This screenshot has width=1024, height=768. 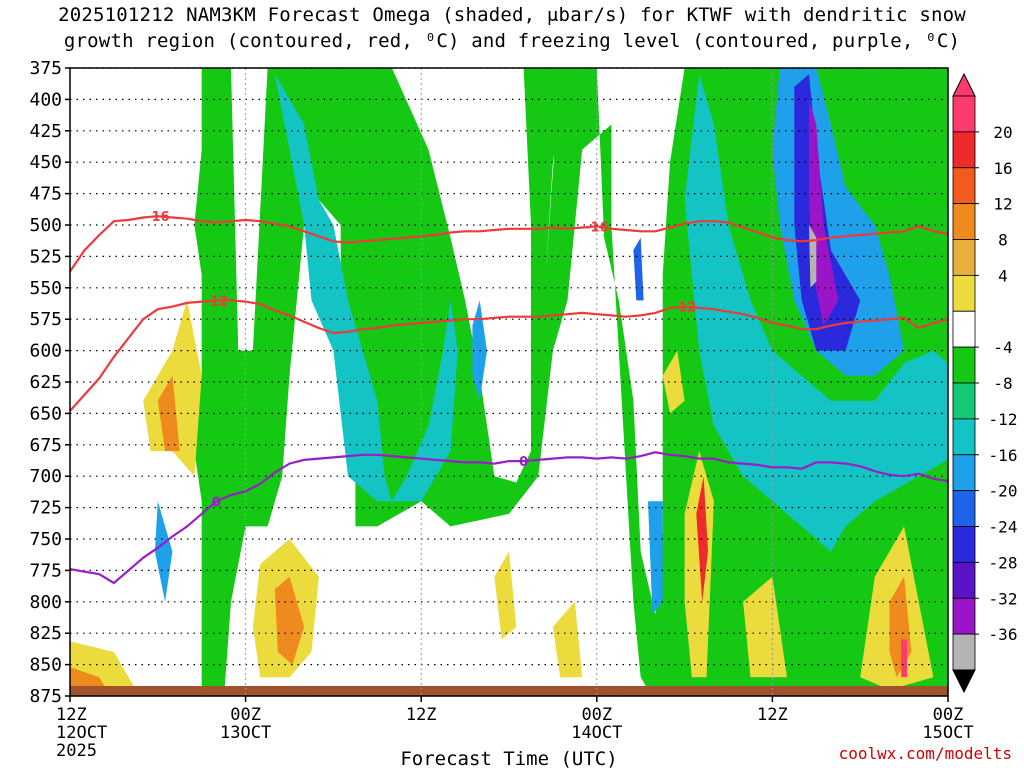 I want to click on y-tick-label: 600, so click(x=45, y=351).